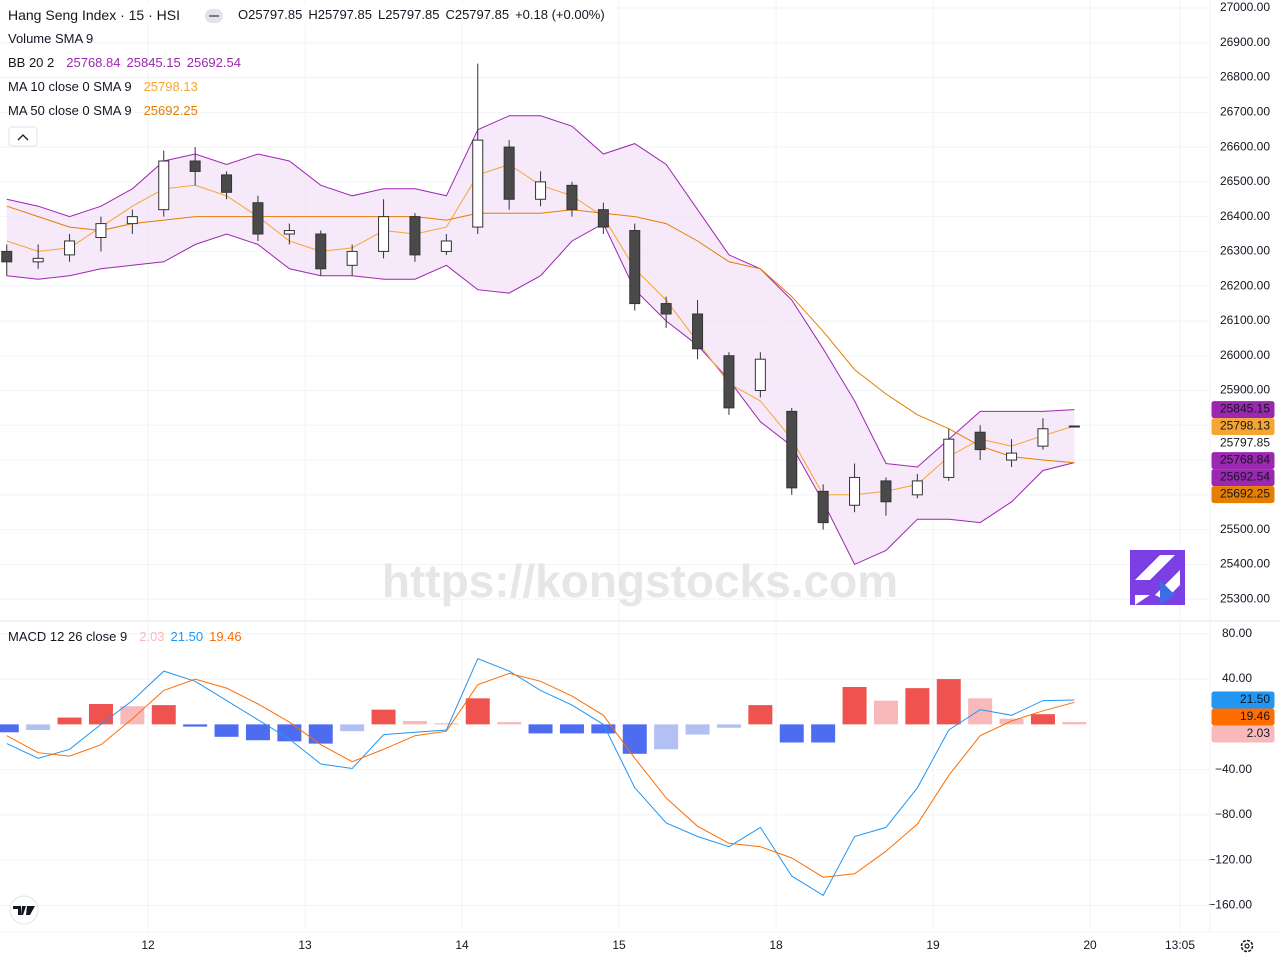  What do you see at coordinates (309, 15) in the screenshot?
I see `legend-backdrop` at bounding box center [309, 15].